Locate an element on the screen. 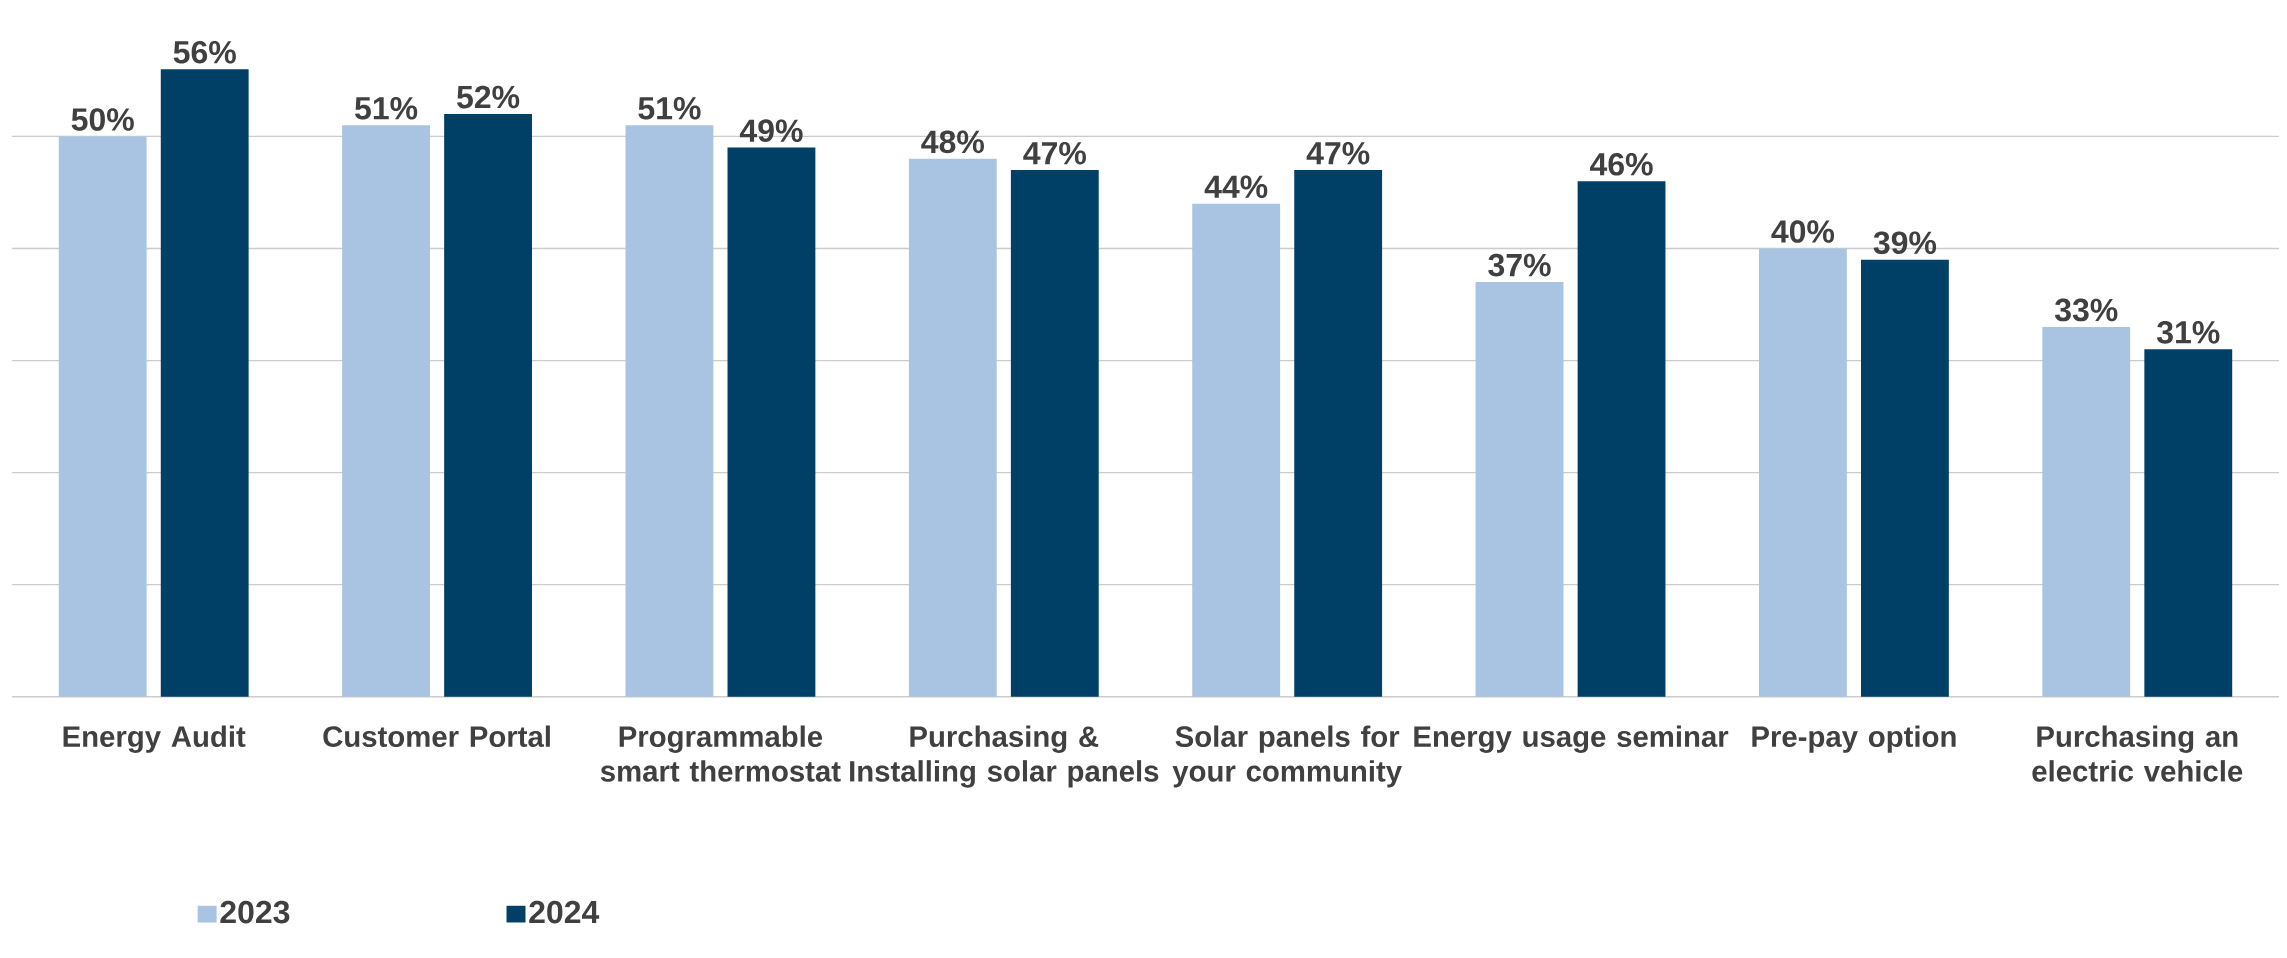  legend-label: 2024 is located at coordinates (564, 912).